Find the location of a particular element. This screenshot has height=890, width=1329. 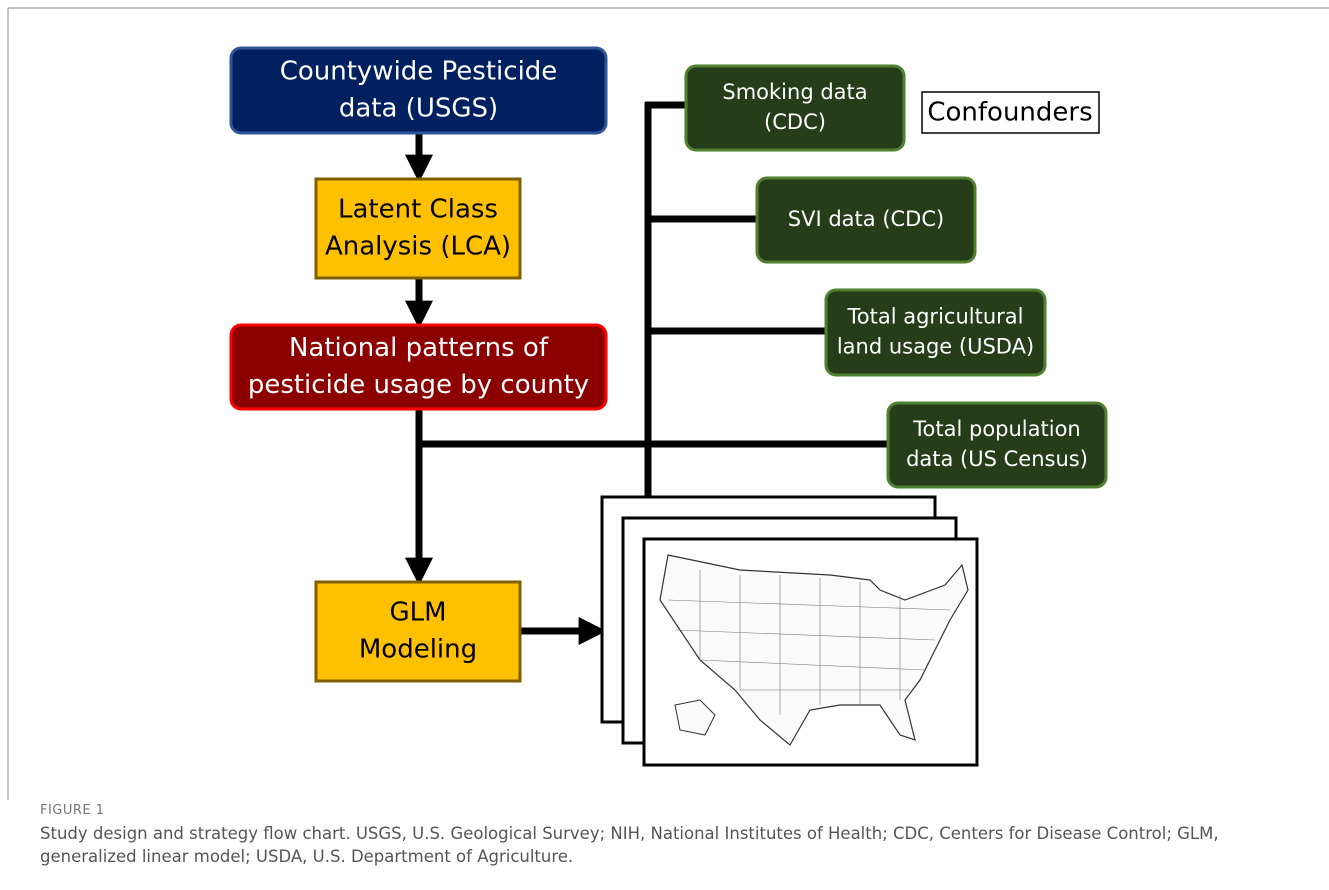

confounders-box is located at coordinates (1010, 112).